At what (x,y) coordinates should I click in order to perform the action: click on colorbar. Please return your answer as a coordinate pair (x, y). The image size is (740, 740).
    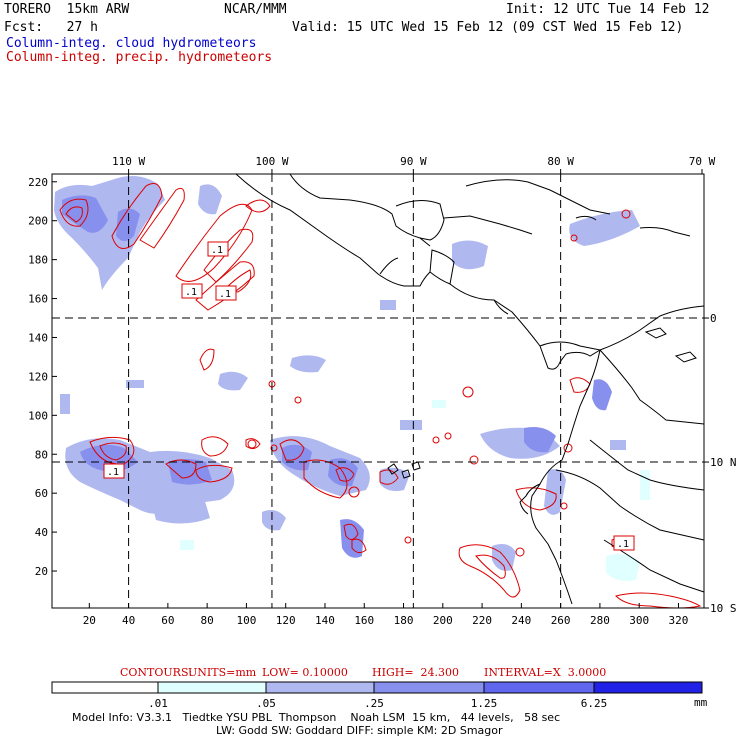
    Looking at the image, I should click on (377, 687).